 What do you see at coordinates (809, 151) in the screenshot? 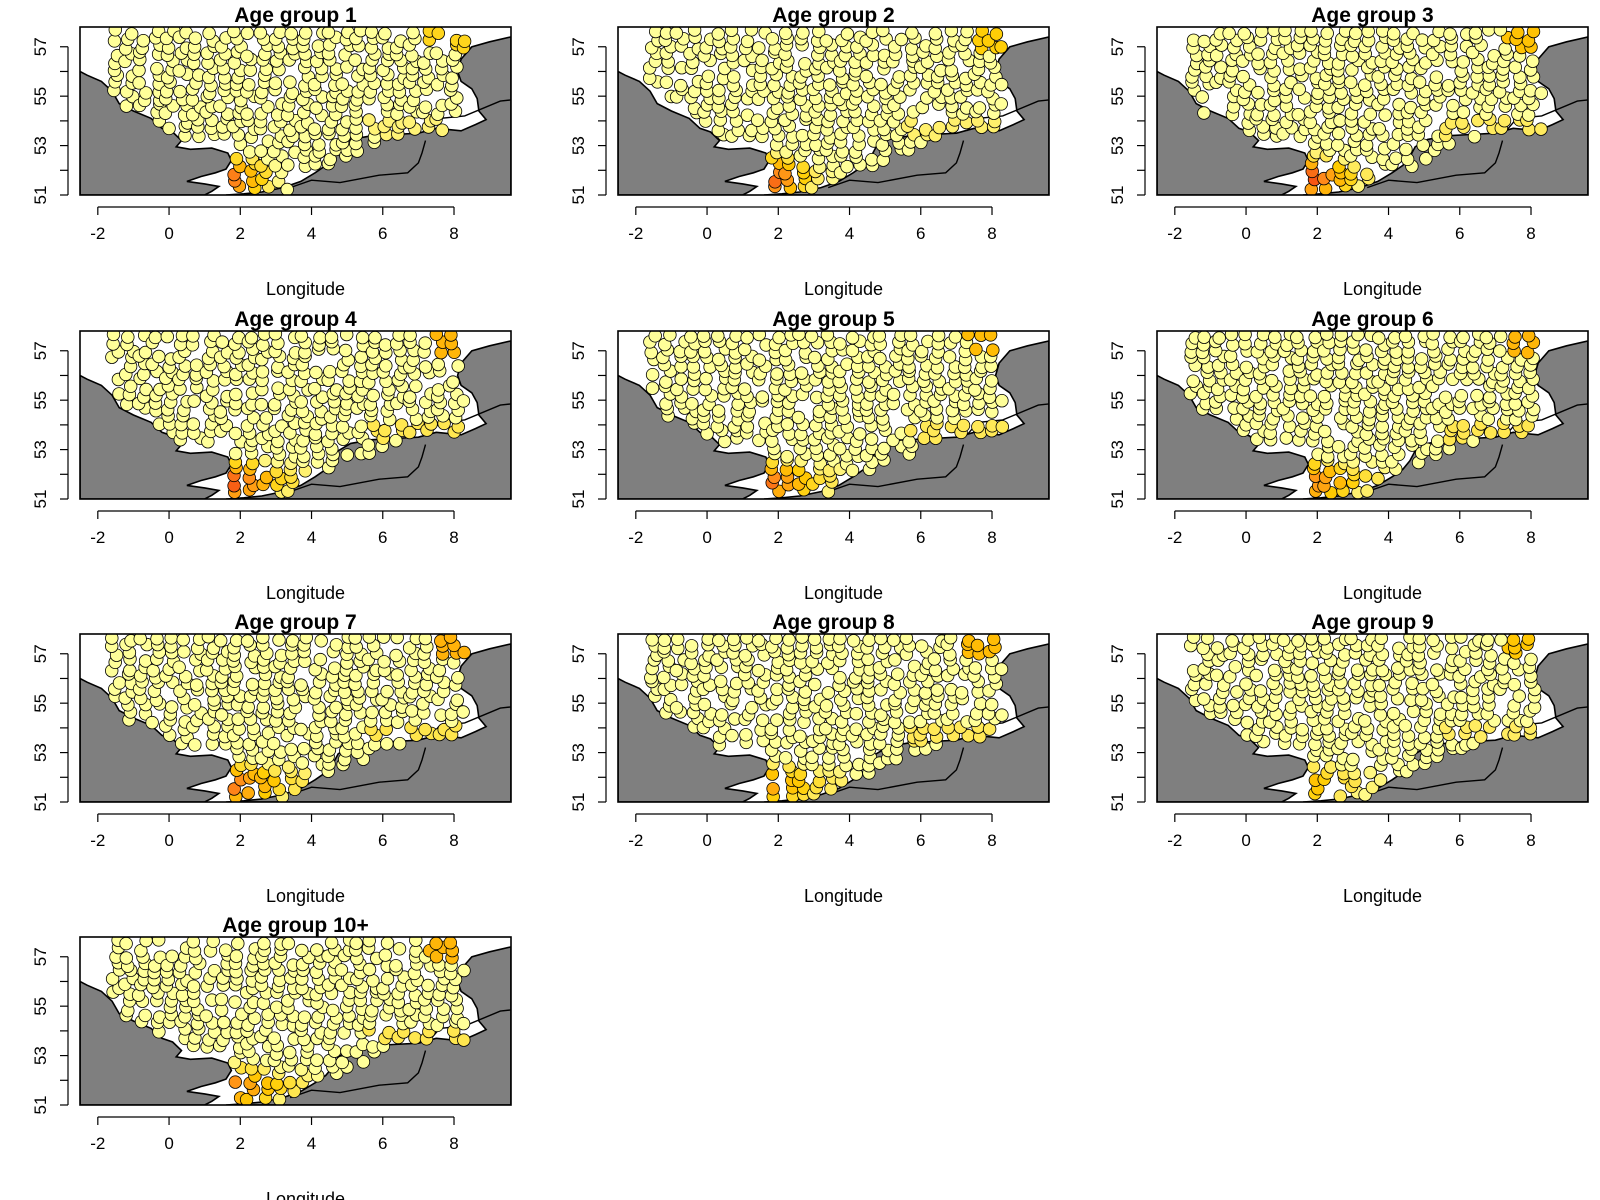
I see `map-panel: Age group 2 -2 0 2 4 6 8 Longitude 51 53 55 57` at bounding box center [809, 151].